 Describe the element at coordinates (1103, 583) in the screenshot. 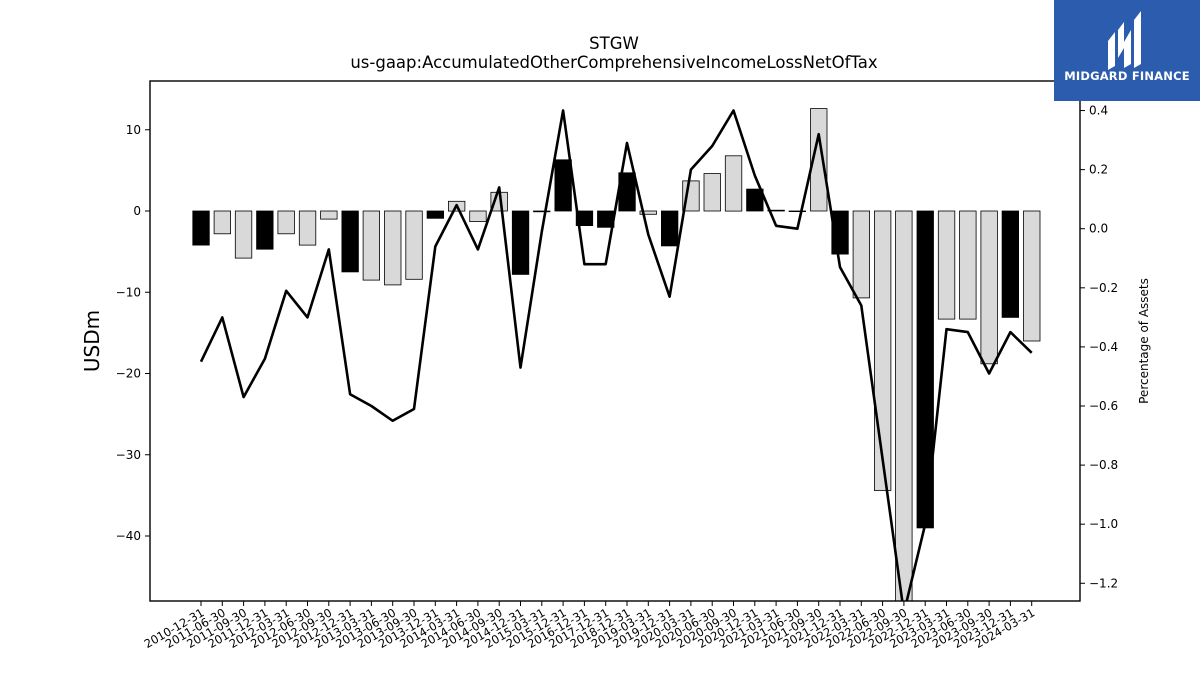

I see `y2-tick-label: −1.2` at that location.